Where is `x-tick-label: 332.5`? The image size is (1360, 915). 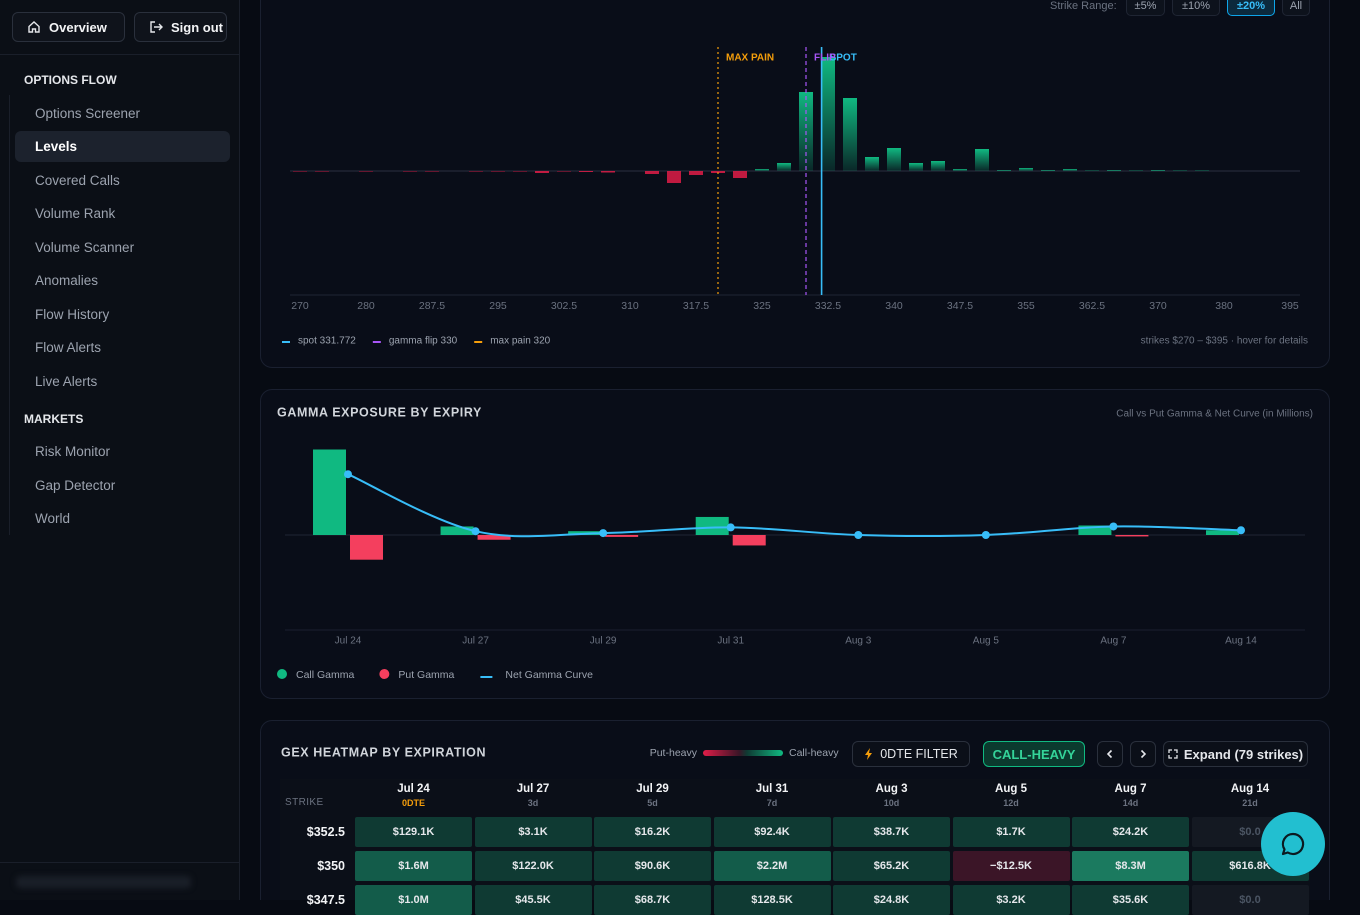
x-tick-label: 332.5 is located at coordinates (828, 306).